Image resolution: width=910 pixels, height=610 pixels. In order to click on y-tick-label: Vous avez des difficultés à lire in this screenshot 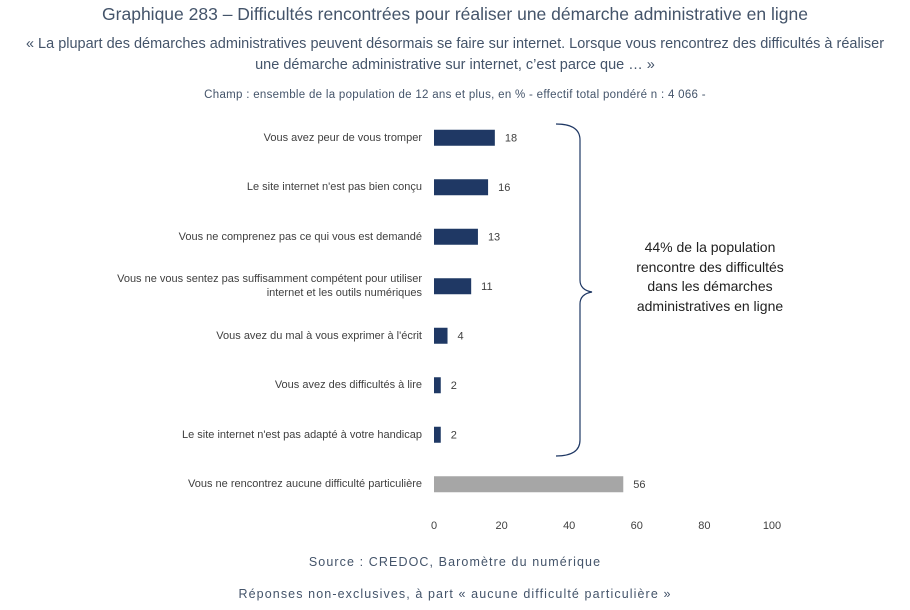, I will do `click(348, 385)`.